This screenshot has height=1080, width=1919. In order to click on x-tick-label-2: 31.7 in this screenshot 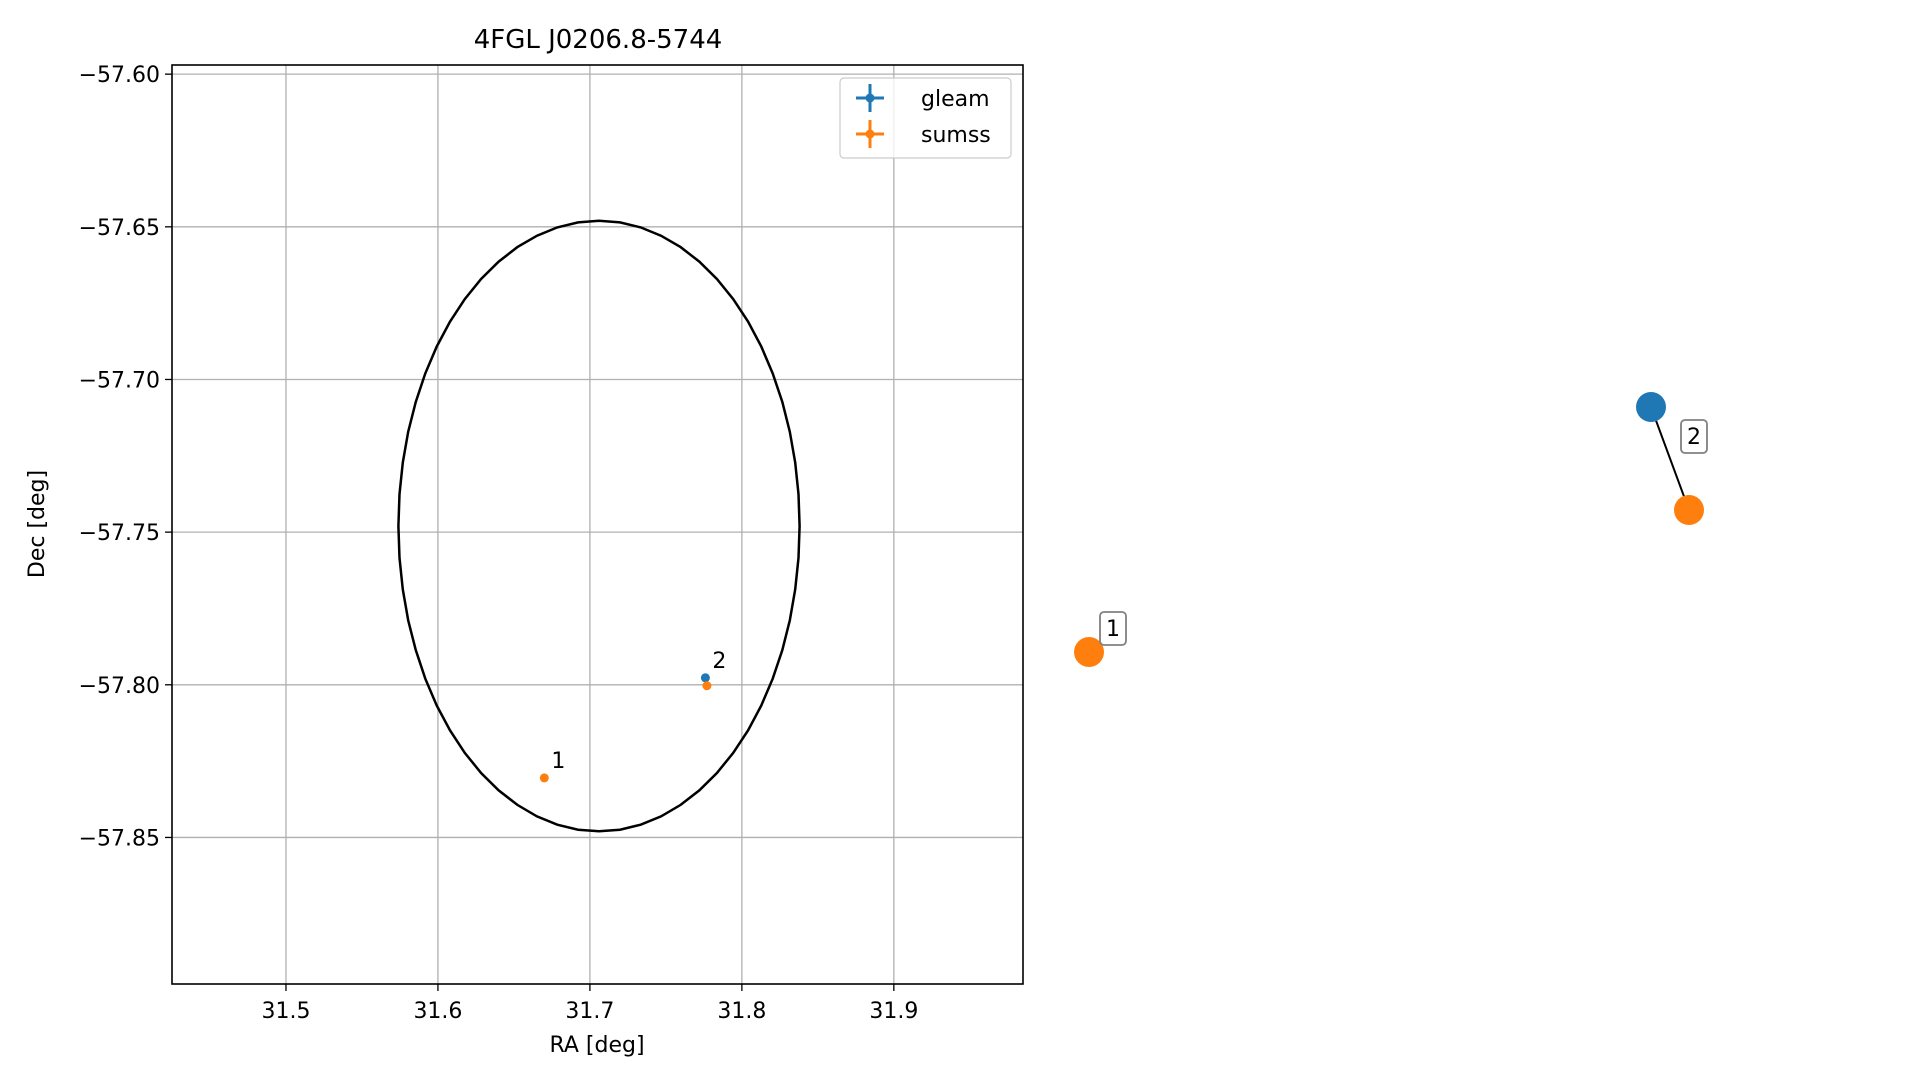, I will do `click(589, 1011)`.